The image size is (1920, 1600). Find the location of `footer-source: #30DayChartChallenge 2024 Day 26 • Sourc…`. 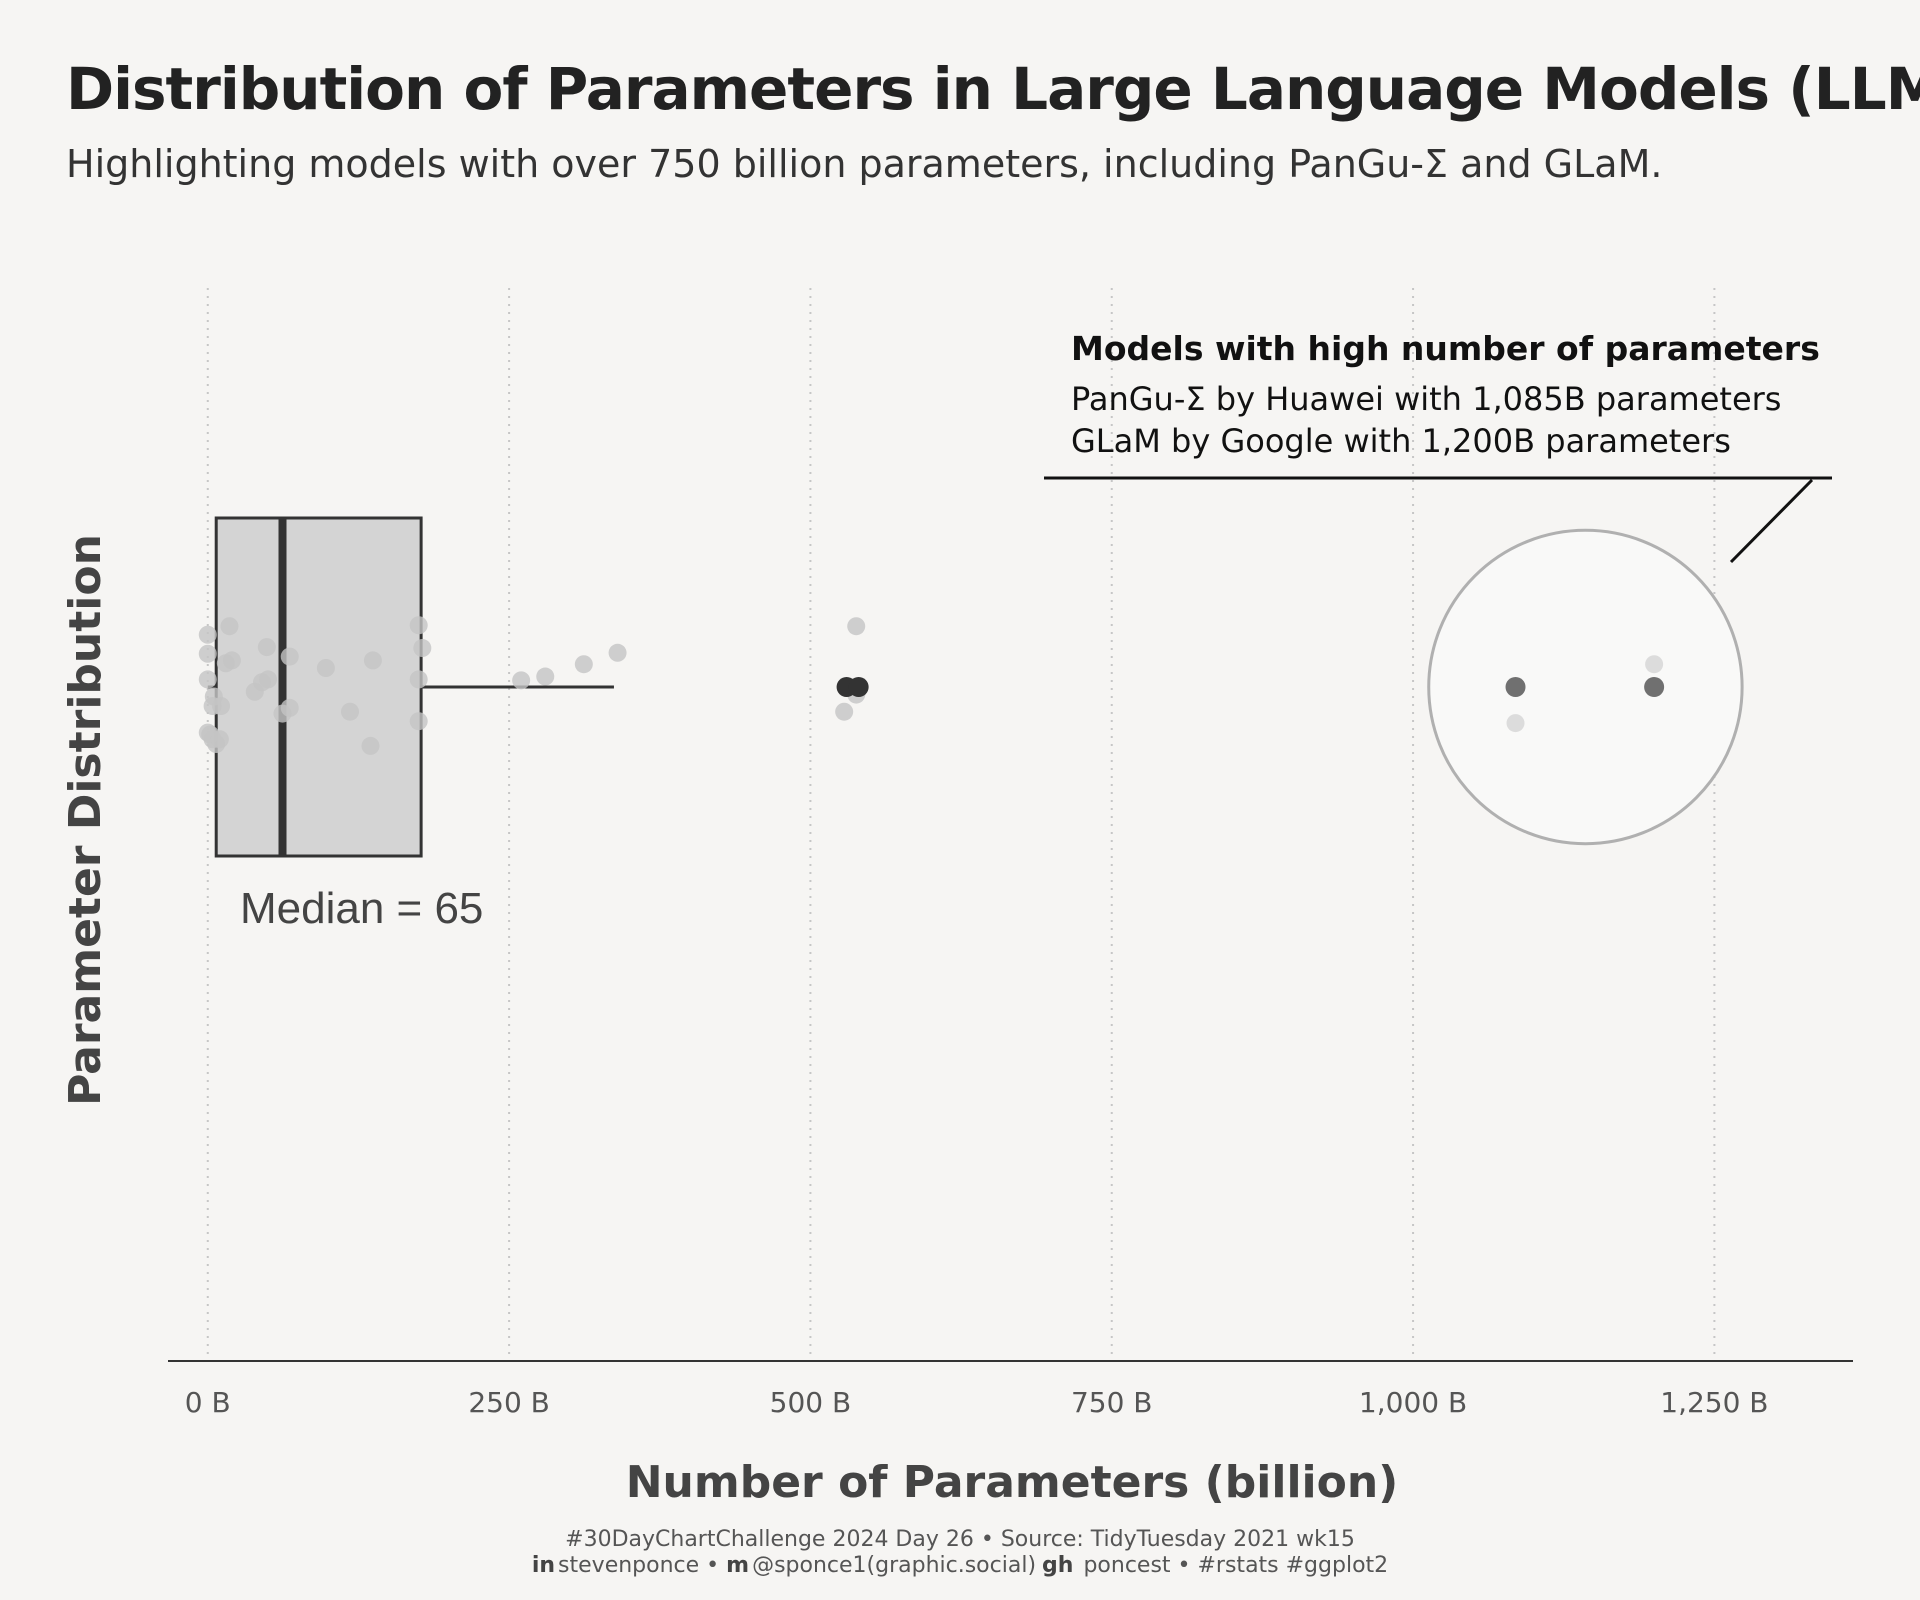

footer-source: #30DayChartChallenge 2024 Day 26 • Sourc… is located at coordinates (960, 1539).